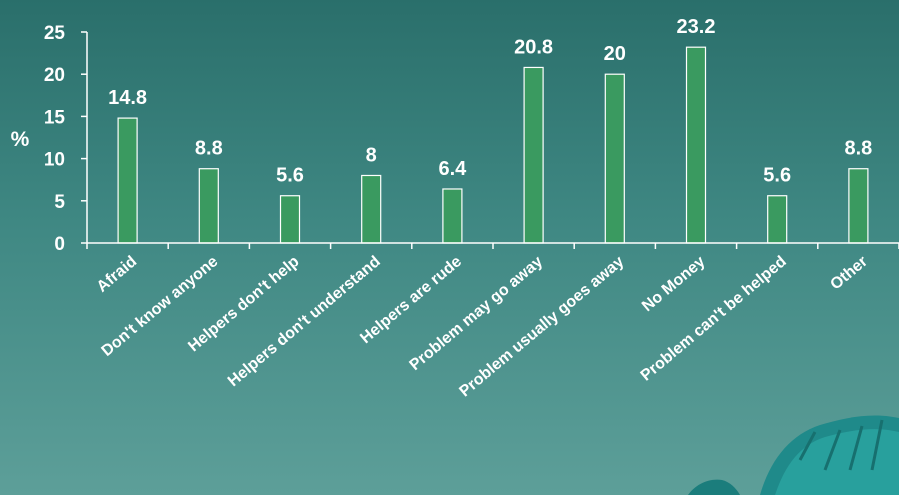 The image size is (899, 495). I want to click on data-label: 20.8, so click(533, 47).